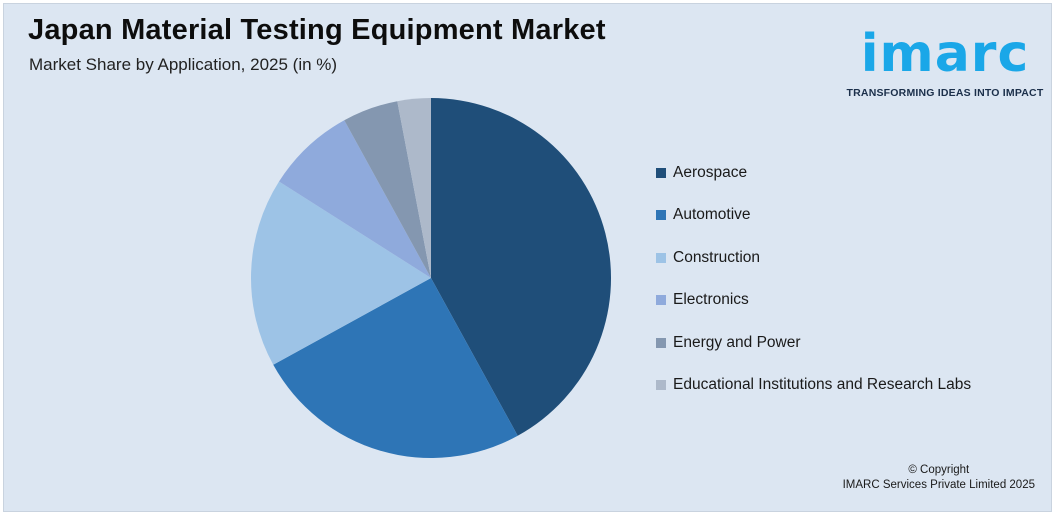 Image resolution: width=1057 pixels, height=517 pixels. What do you see at coordinates (317, 30) in the screenshot?
I see `chart-title: Japan Material Testing Equipment Market` at bounding box center [317, 30].